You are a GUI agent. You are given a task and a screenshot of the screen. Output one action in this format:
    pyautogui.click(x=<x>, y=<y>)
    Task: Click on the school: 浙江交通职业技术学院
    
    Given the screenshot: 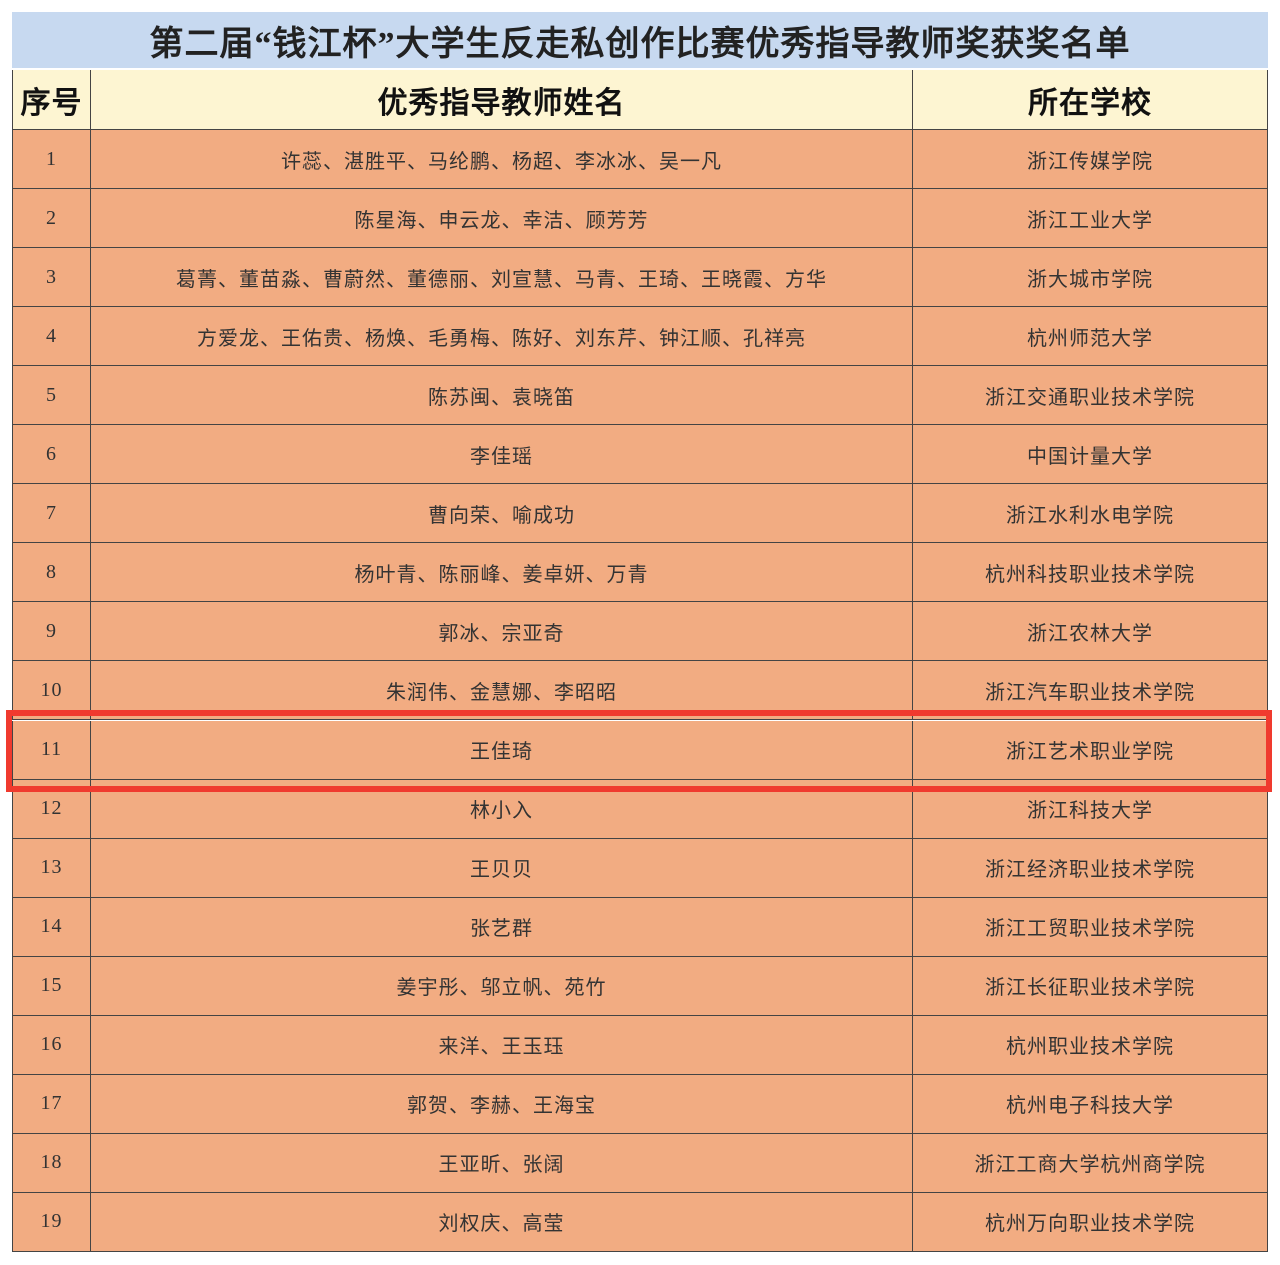 What is the action you would take?
    pyautogui.click(x=1090, y=396)
    